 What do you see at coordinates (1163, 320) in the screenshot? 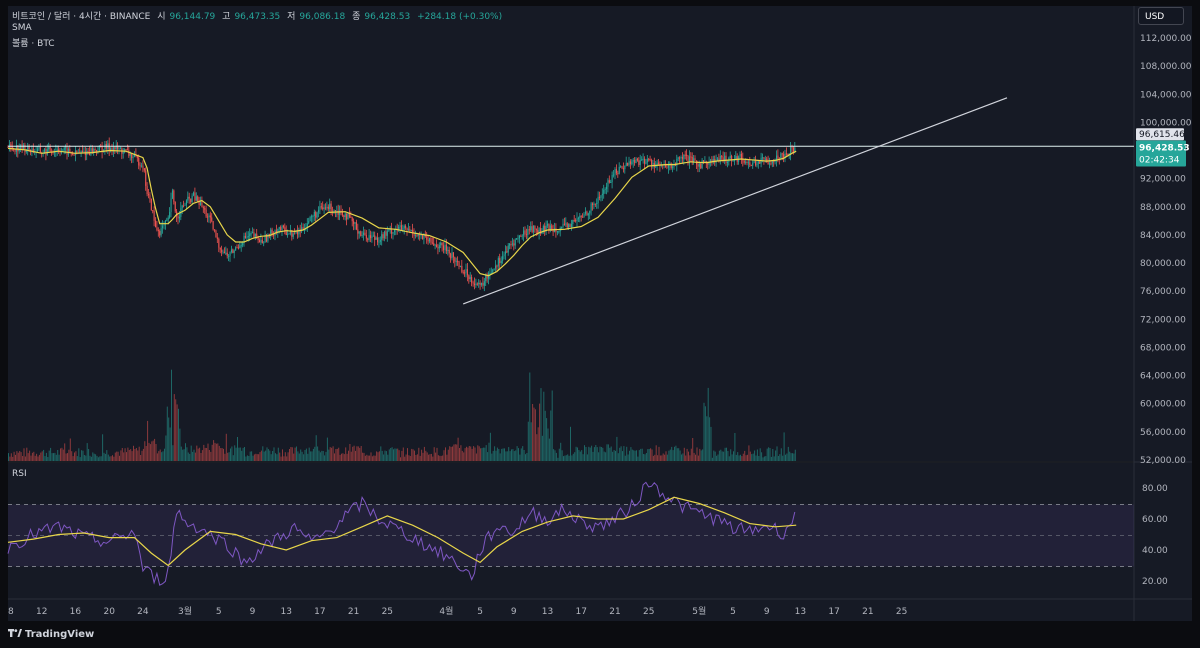
I see `price-tick-label: 72,000.00` at bounding box center [1163, 320].